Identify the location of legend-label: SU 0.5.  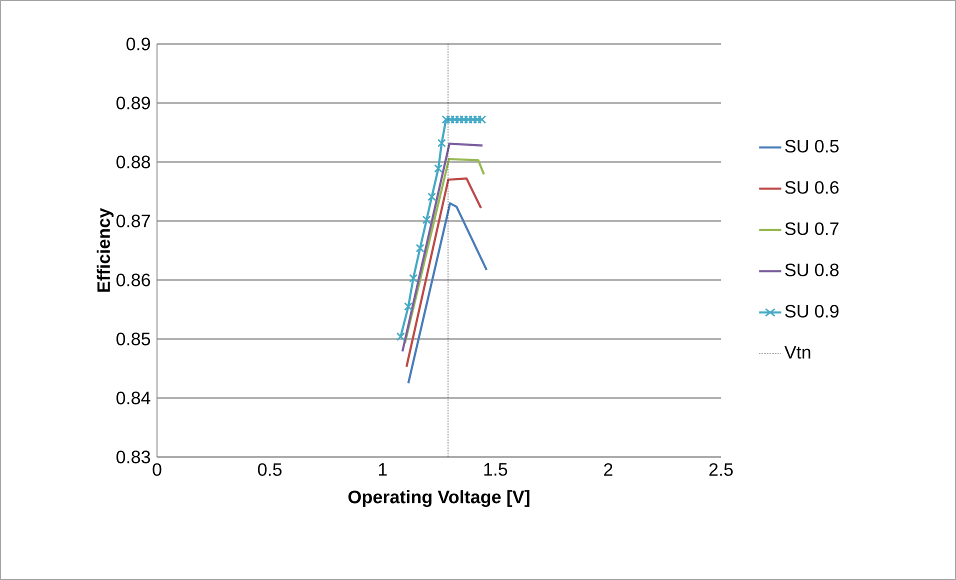
(812, 146).